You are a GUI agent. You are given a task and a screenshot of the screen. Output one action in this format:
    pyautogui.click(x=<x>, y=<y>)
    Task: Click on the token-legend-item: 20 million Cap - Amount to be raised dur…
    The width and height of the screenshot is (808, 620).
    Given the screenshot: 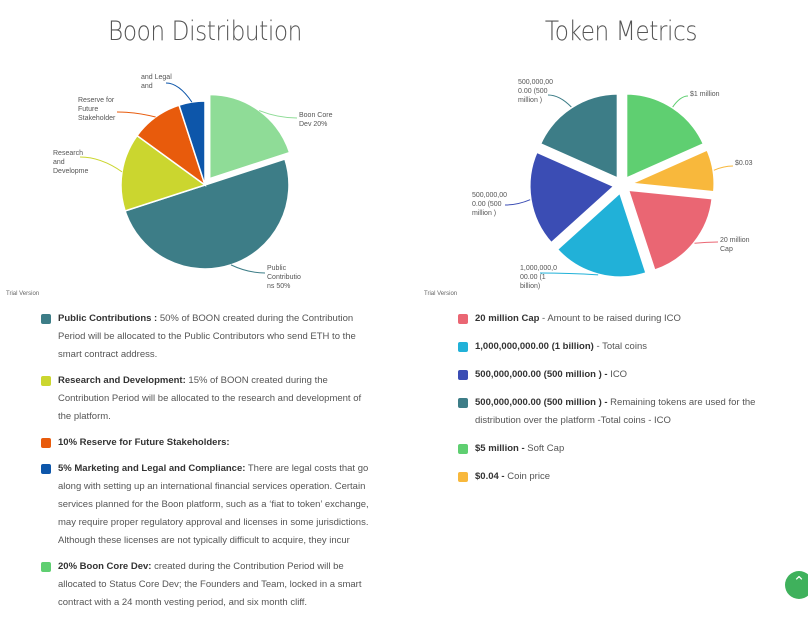 What is the action you would take?
    pyautogui.click(x=628, y=319)
    